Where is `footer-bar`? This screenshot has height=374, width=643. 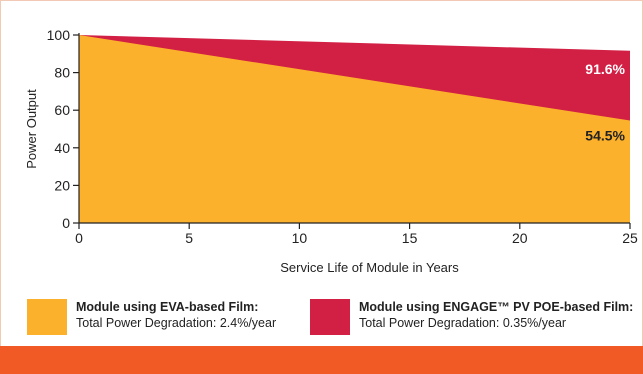
footer-bar is located at coordinates (321, 360).